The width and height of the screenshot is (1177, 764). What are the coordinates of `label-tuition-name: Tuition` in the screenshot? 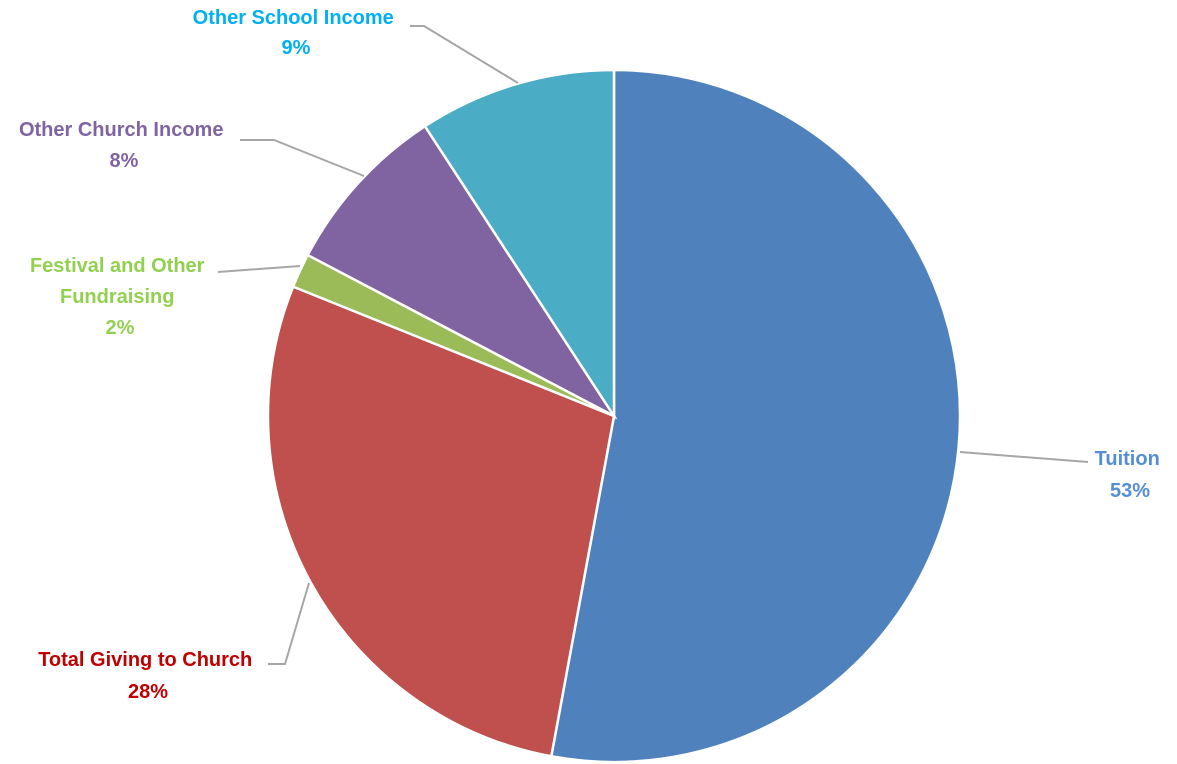 It's located at (1127, 459).